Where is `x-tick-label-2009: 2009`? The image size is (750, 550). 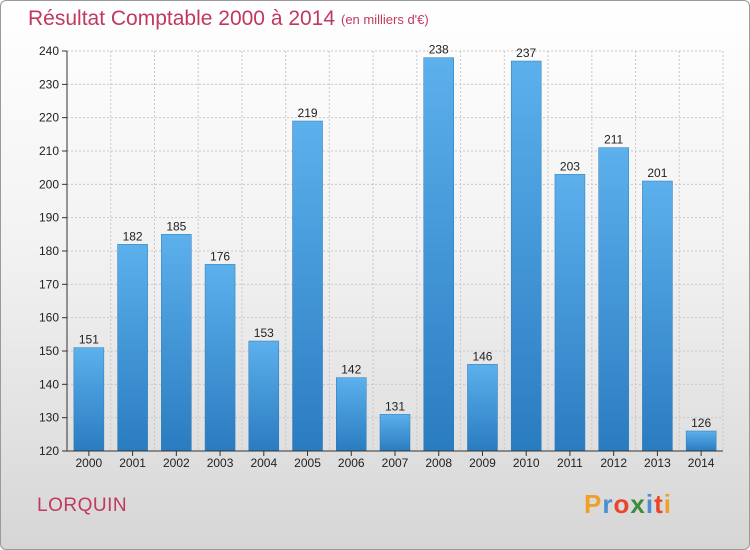 x-tick-label-2009: 2009 is located at coordinates (482, 463).